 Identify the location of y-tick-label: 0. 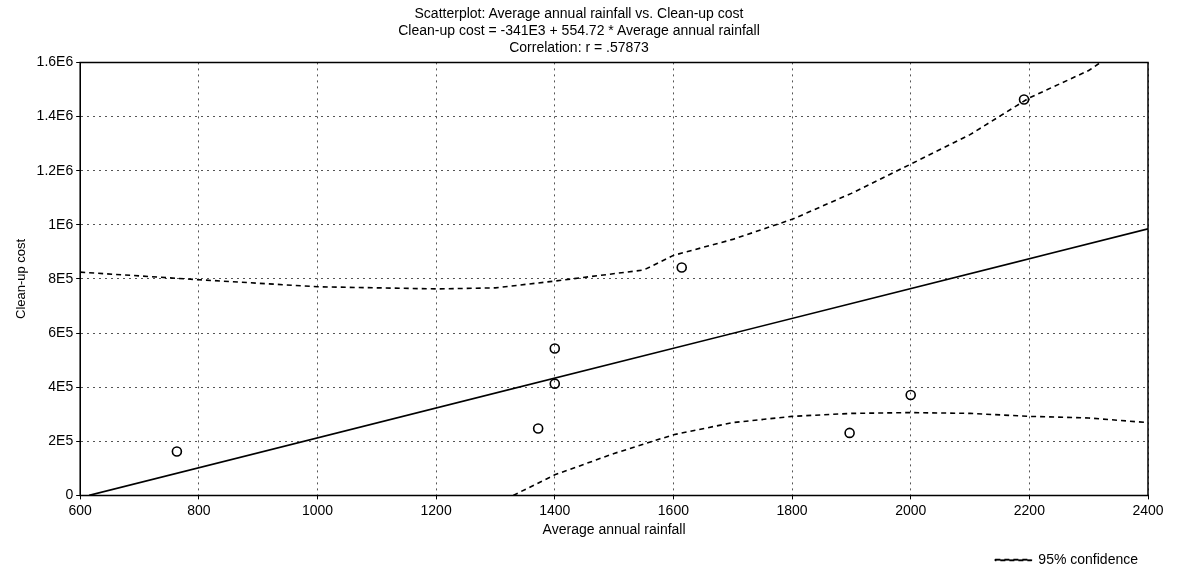
(69, 494).